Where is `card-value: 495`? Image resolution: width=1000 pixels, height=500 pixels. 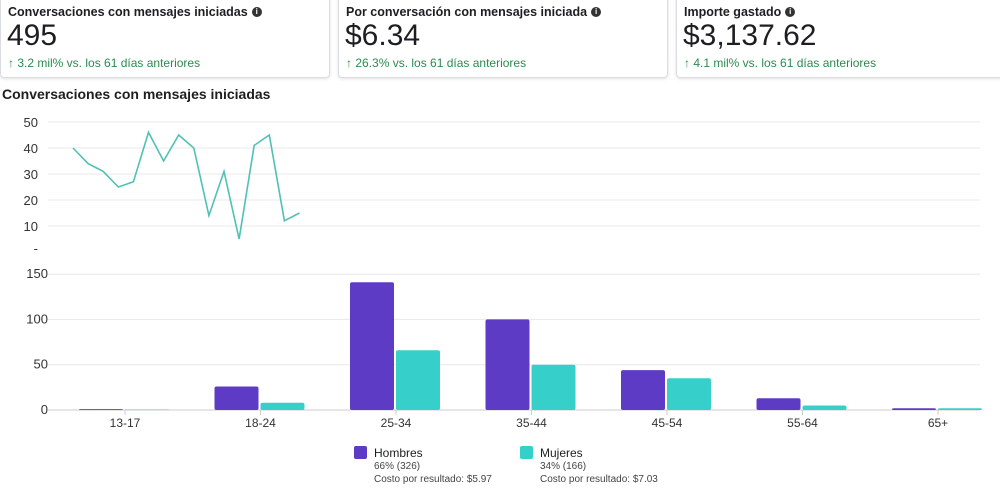
card-value: 495 is located at coordinates (32, 35).